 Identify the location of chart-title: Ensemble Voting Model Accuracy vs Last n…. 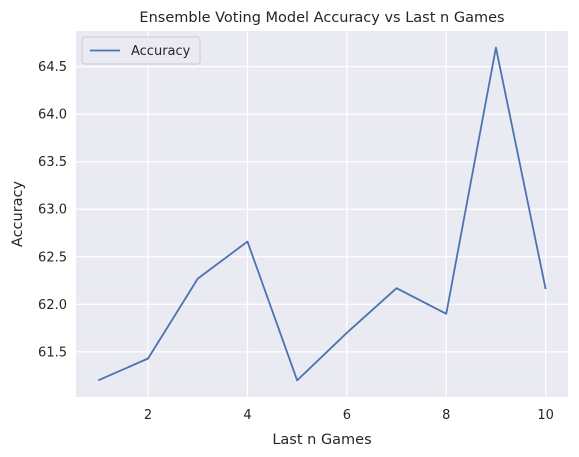
(321, 18).